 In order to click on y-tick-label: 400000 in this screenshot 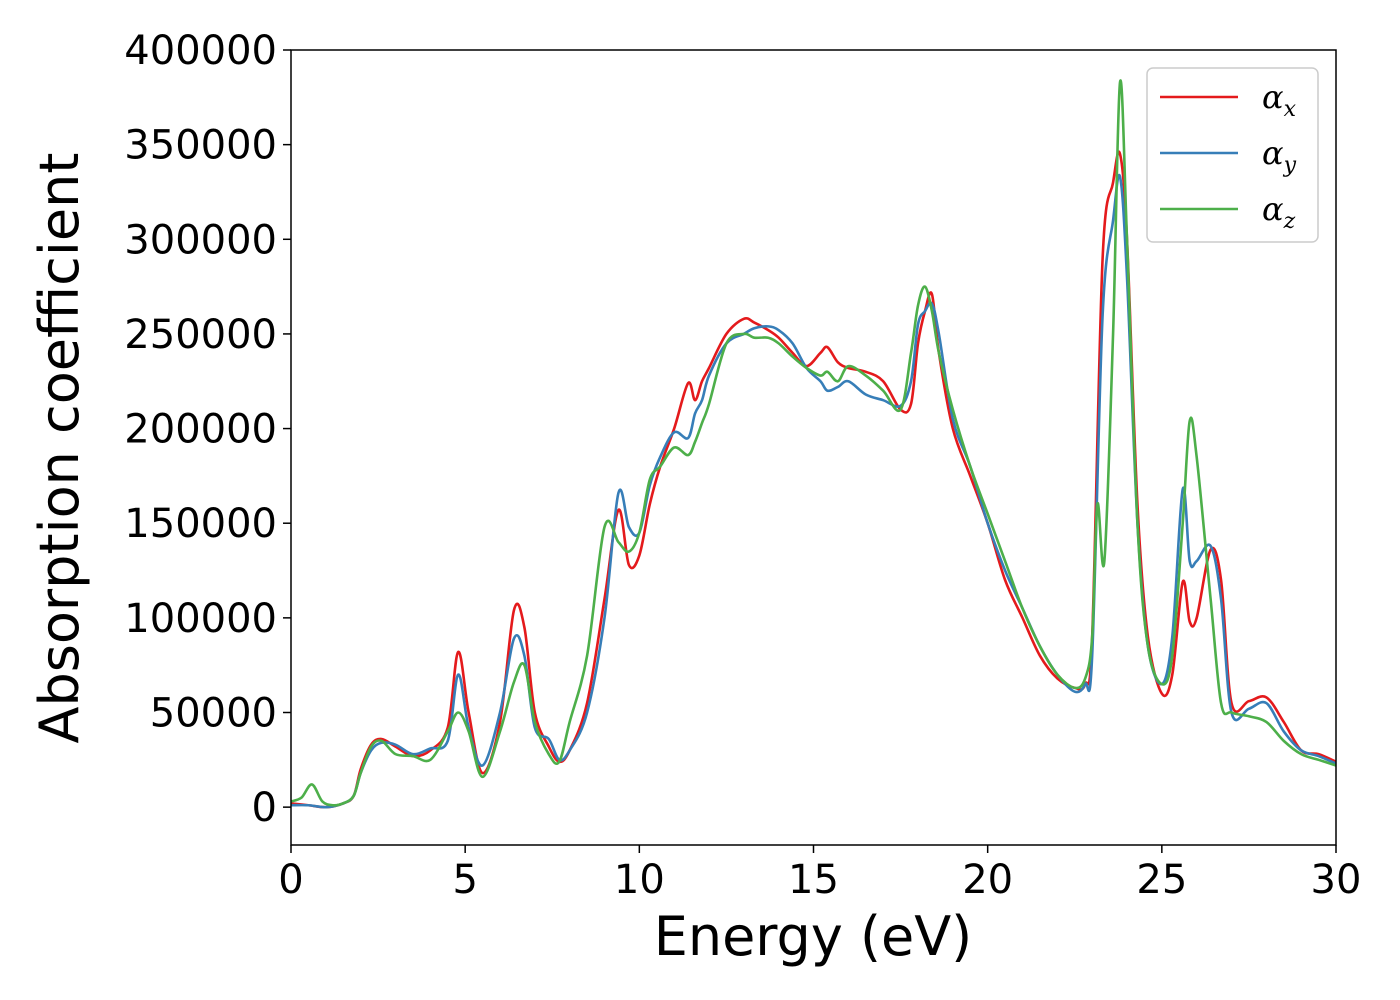, I will do `click(200, 51)`.